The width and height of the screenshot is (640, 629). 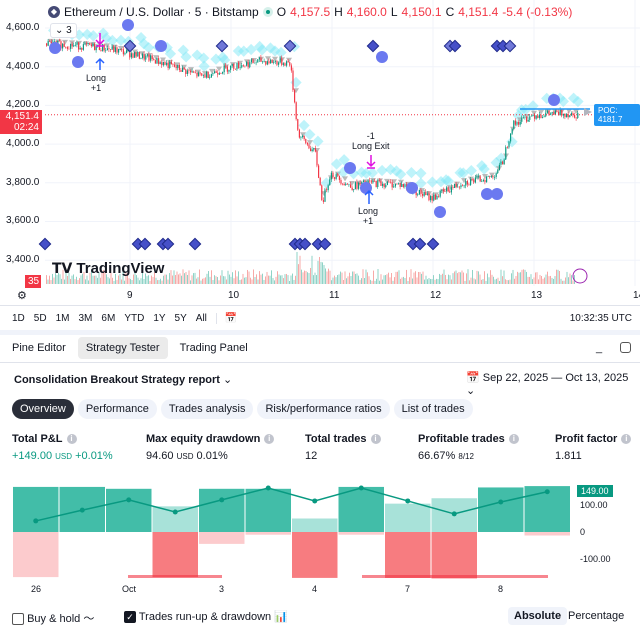 I want to click on buy-hold-checkbox, so click(x=18, y=619).